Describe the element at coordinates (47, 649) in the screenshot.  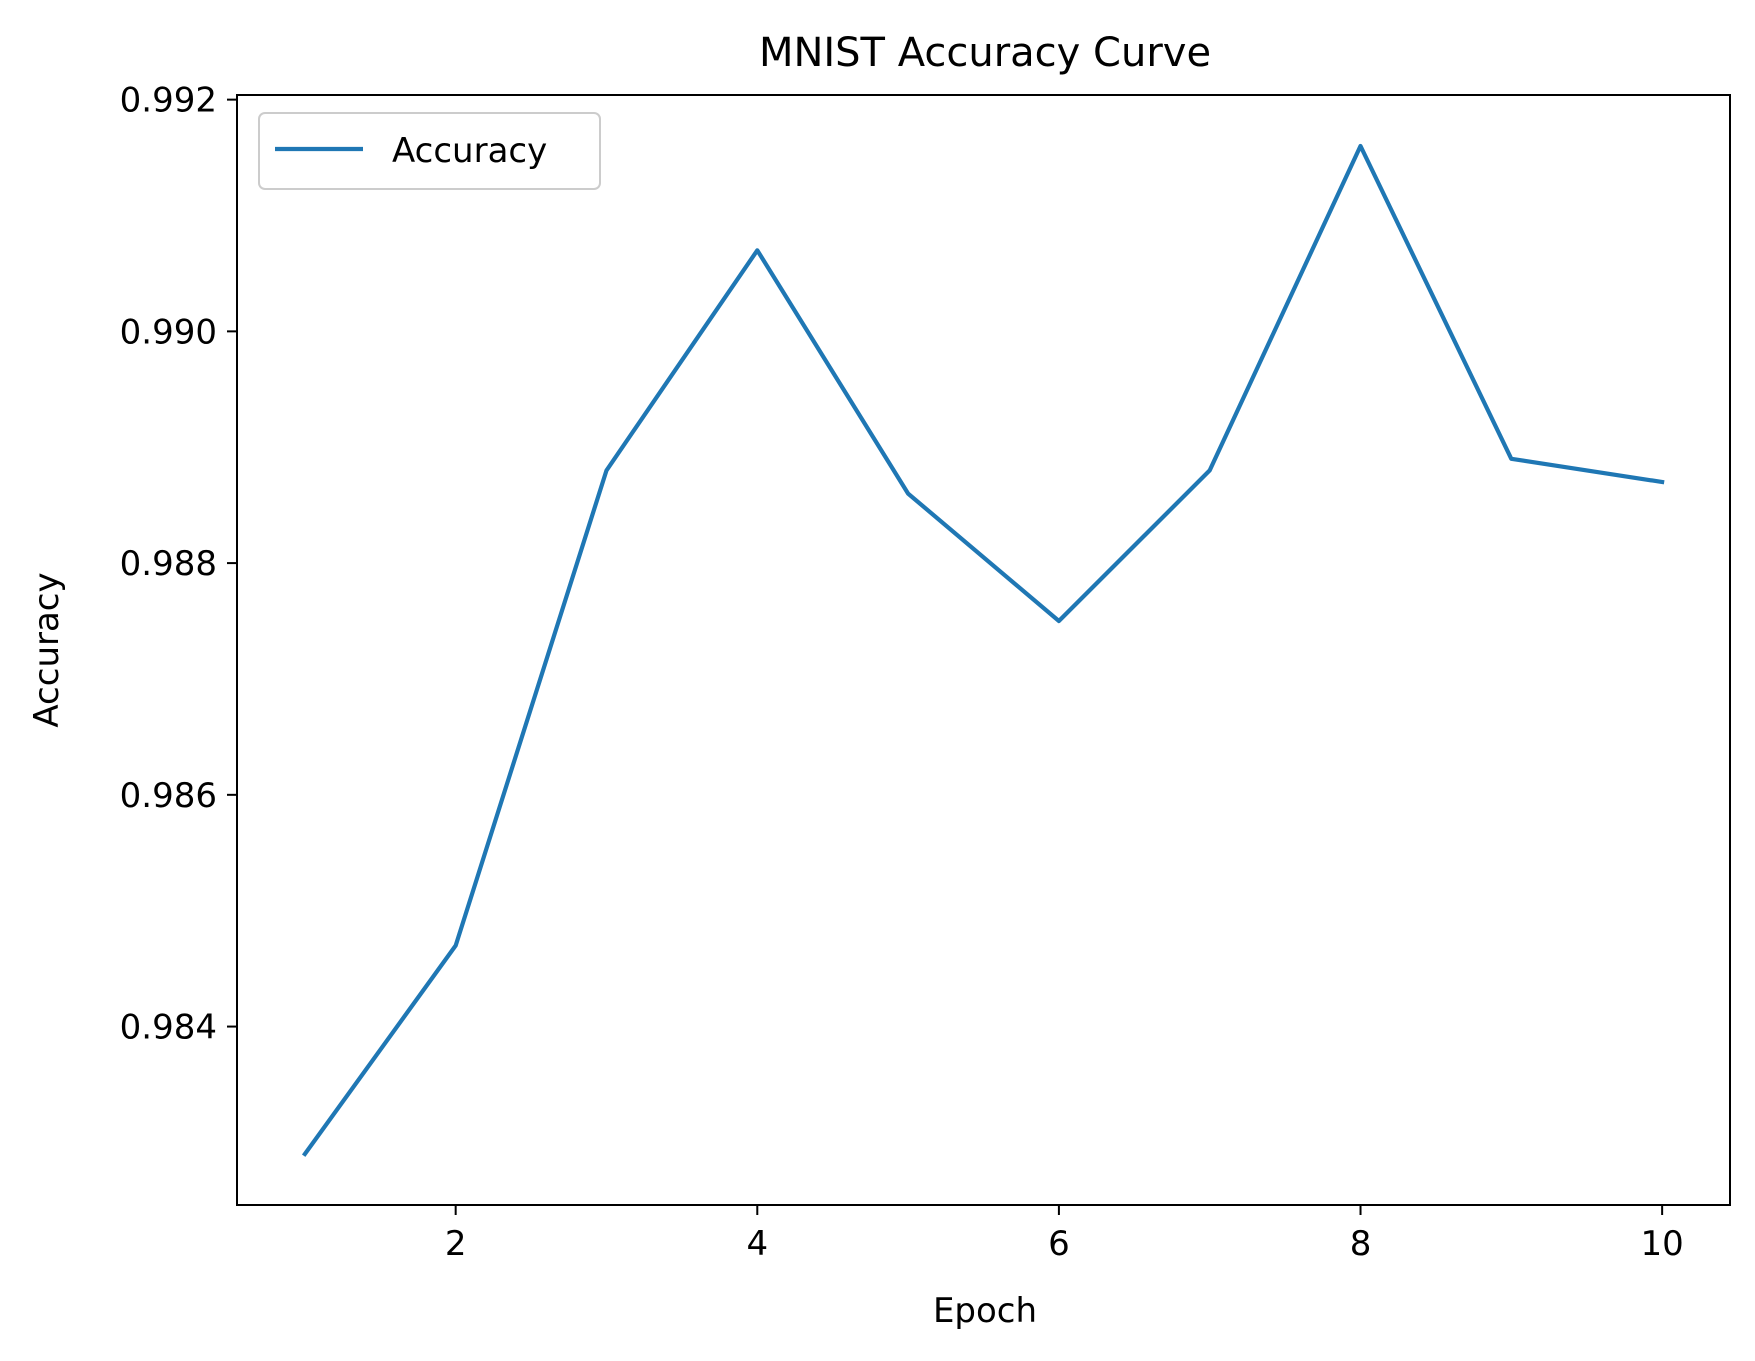
I see `y-axis-label: Accuracy` at that location.